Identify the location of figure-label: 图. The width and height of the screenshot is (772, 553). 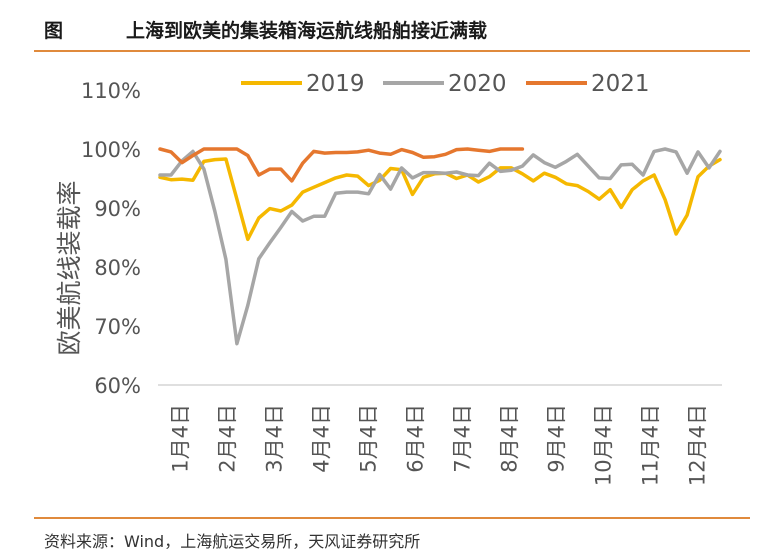
(54, 31).